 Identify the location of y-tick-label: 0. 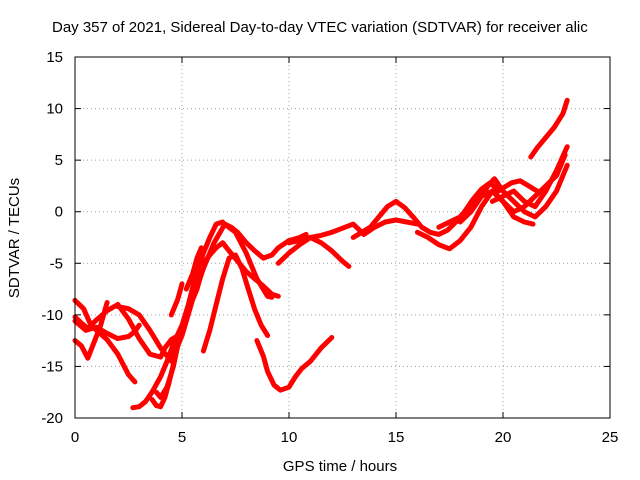
(59, 212).